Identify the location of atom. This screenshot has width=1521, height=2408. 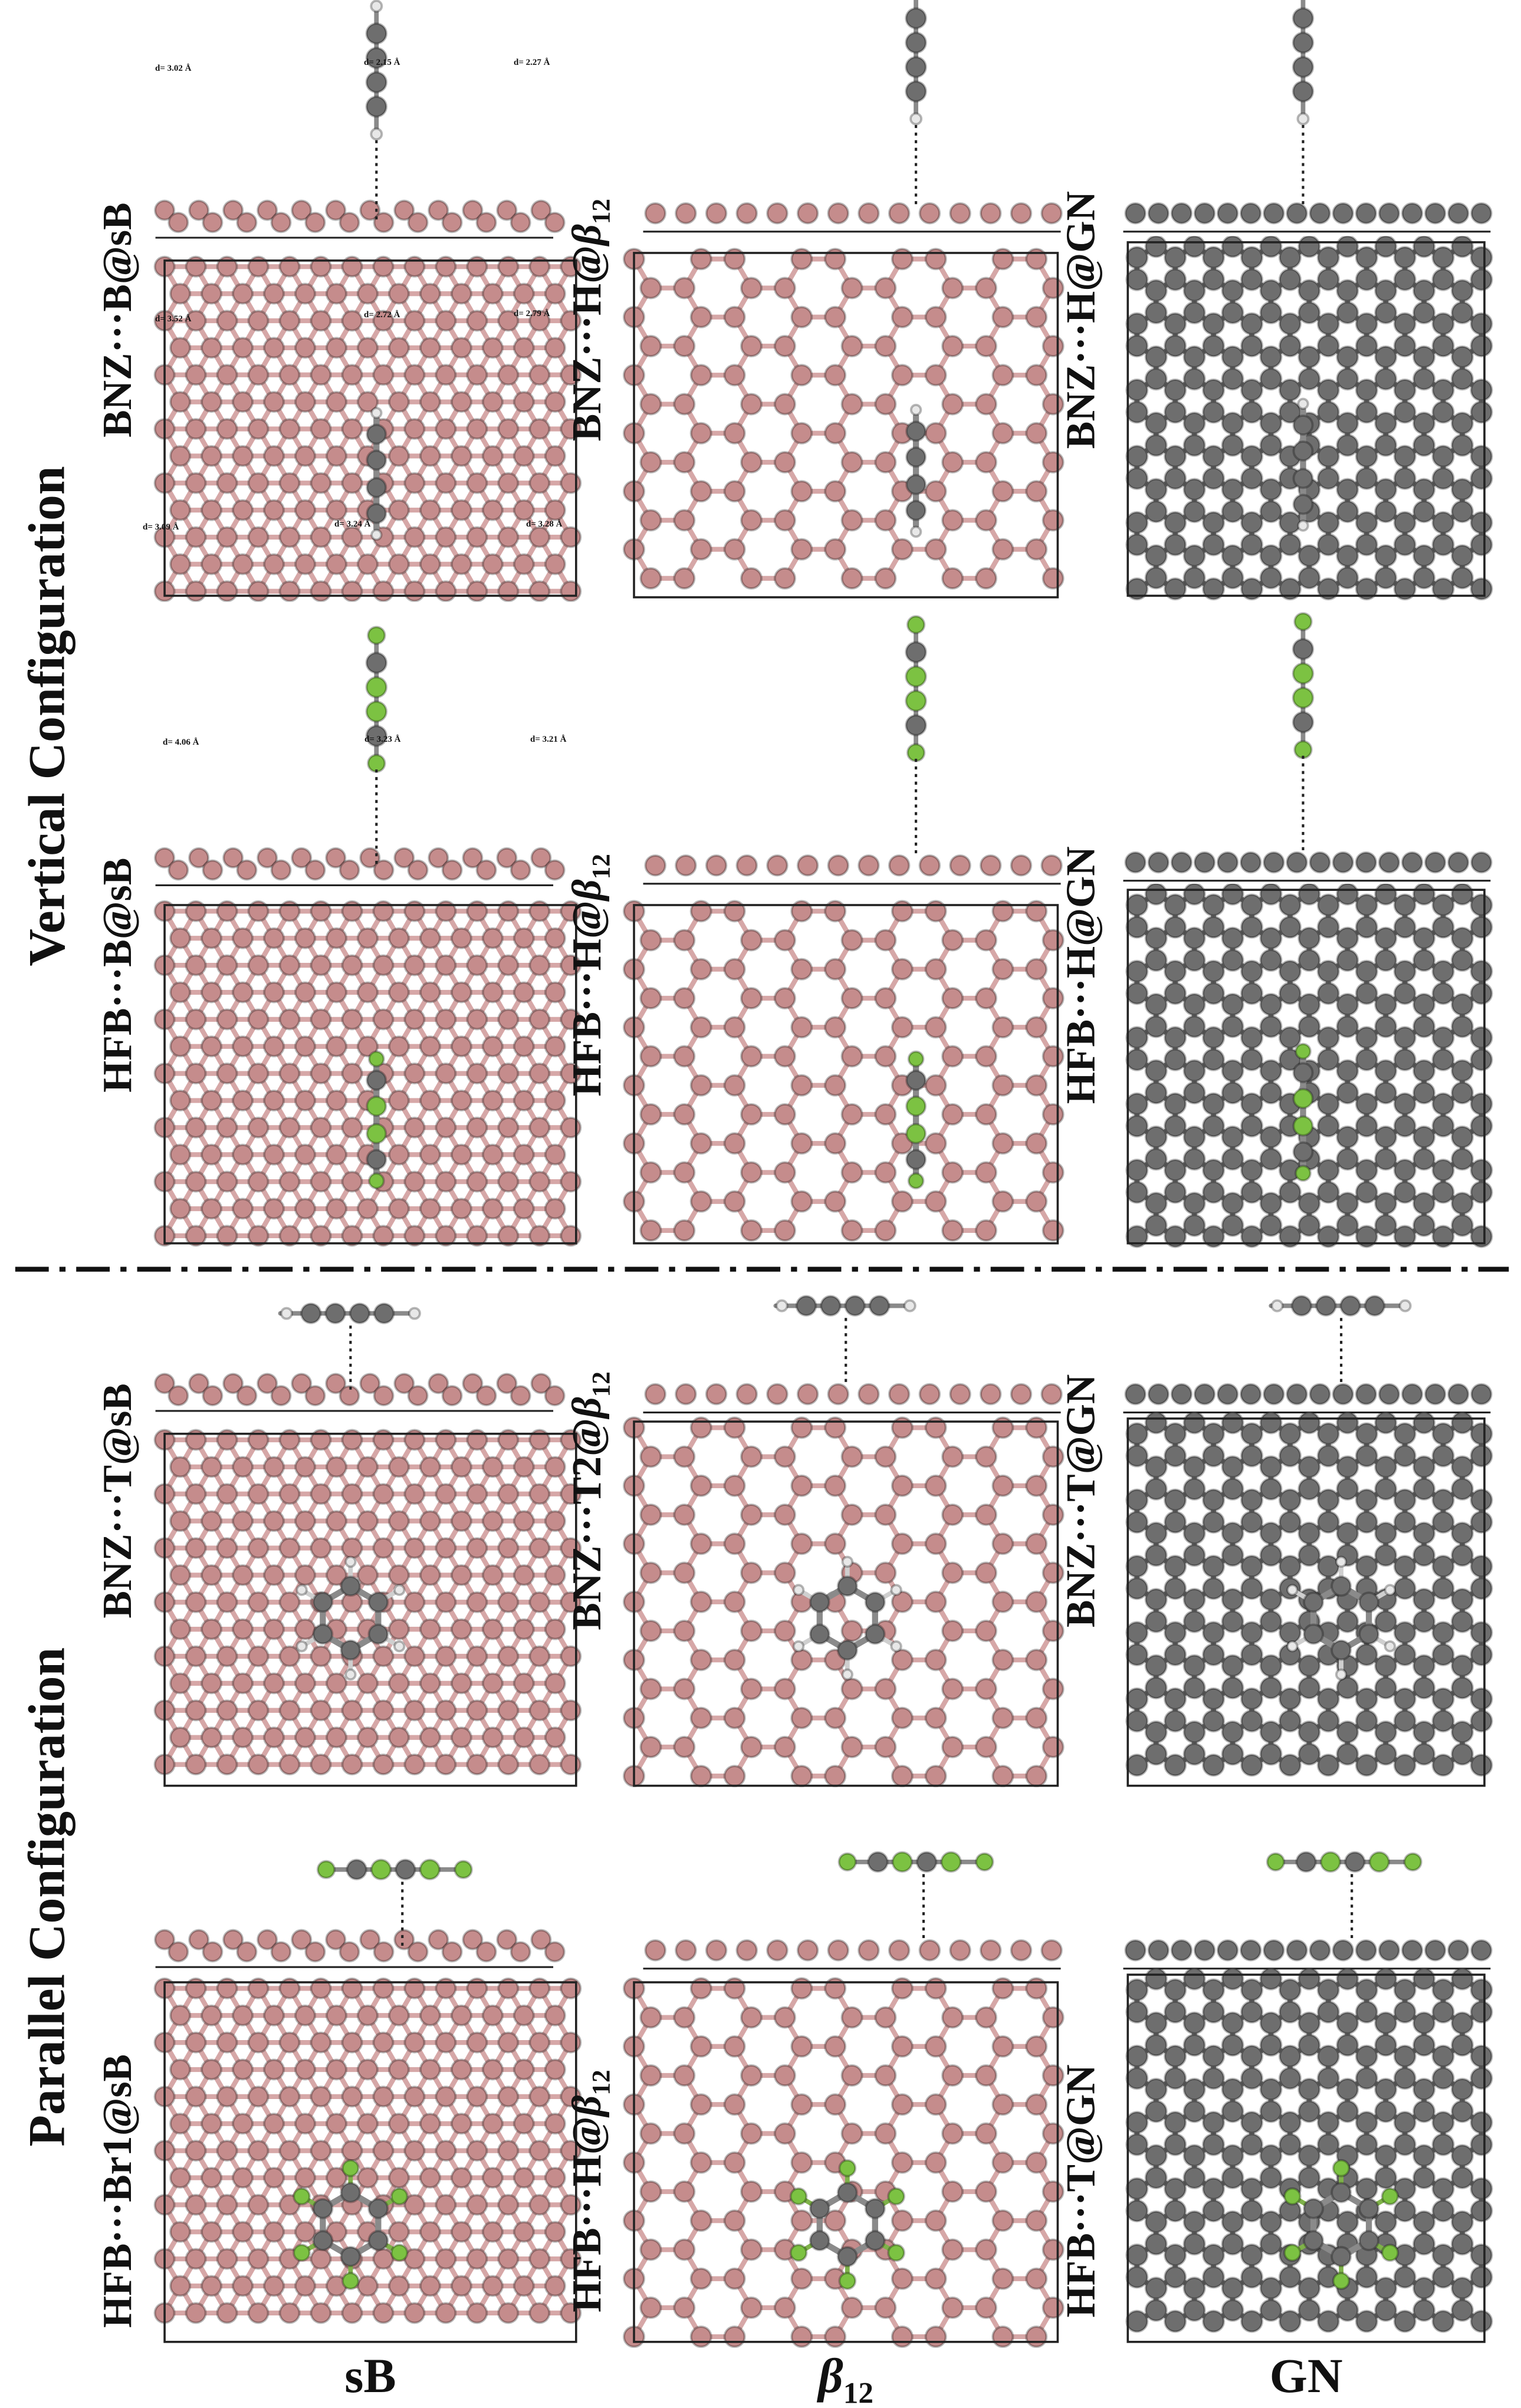
(1303, 478).